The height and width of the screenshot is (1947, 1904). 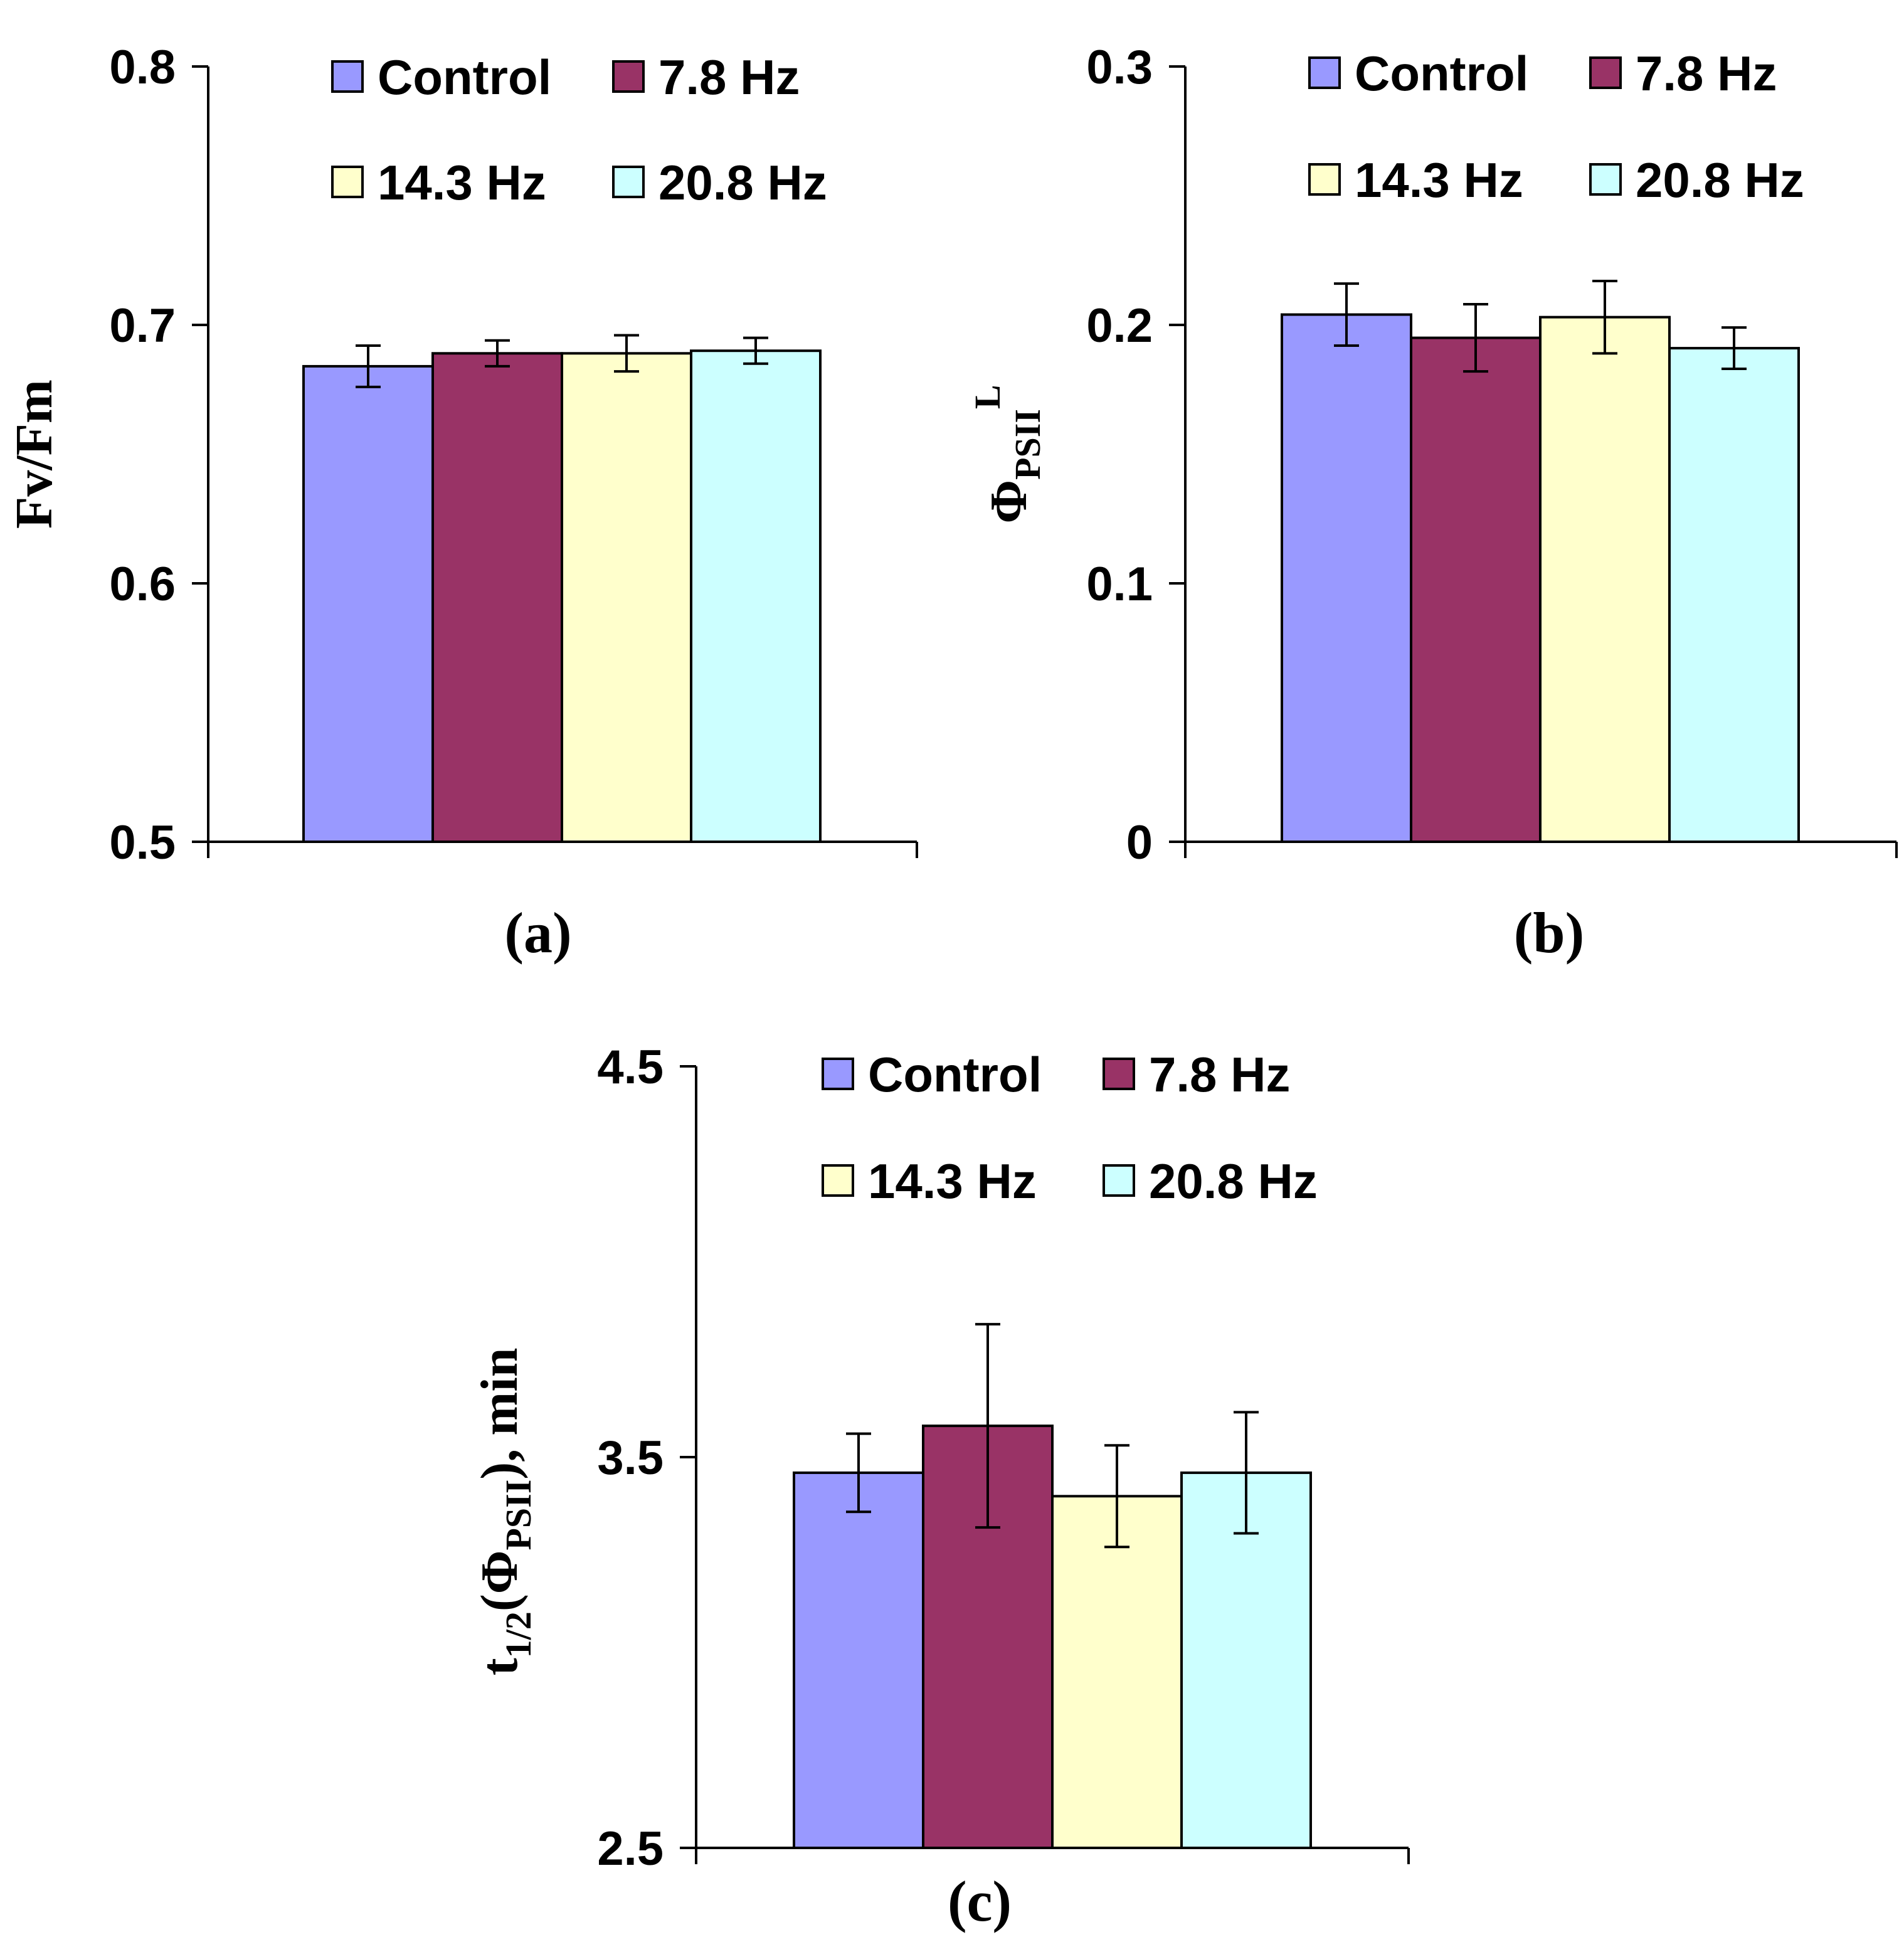 I want to click on y-tick-label: 0.2, so click(x=1119, y=326).